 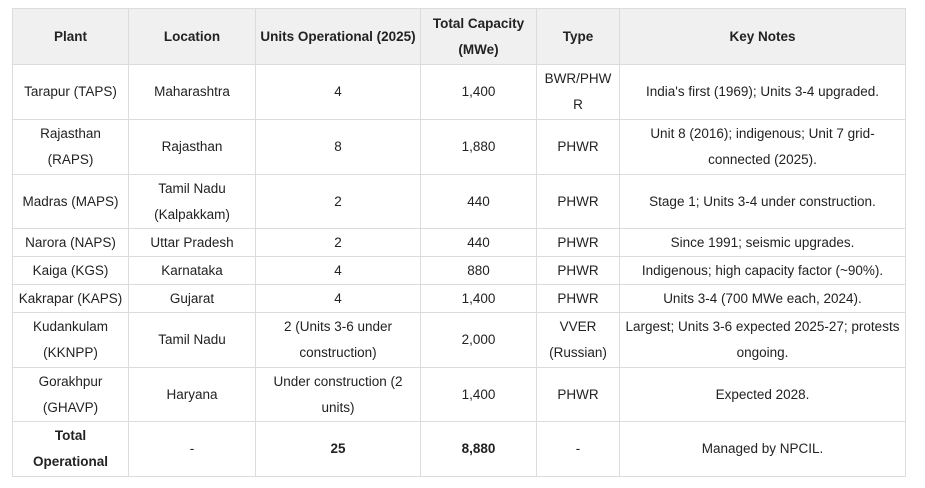 What do you see at coordinates (70, 36) in the screenshot?
I see `header-plant: Plant` at bounding box center [70, 36].